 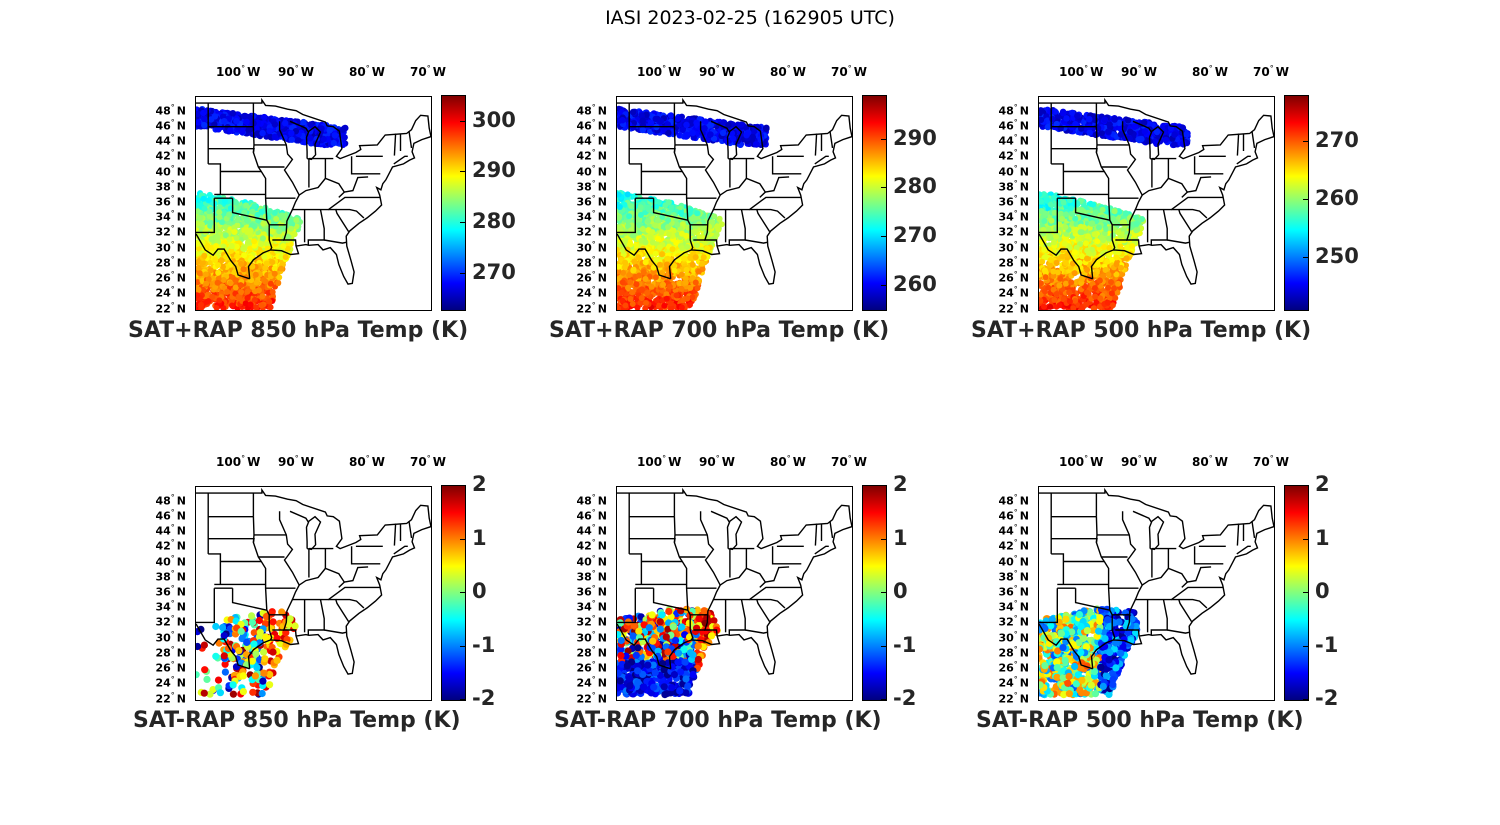 I want to click on map-svg, so click(x=313, y=203).